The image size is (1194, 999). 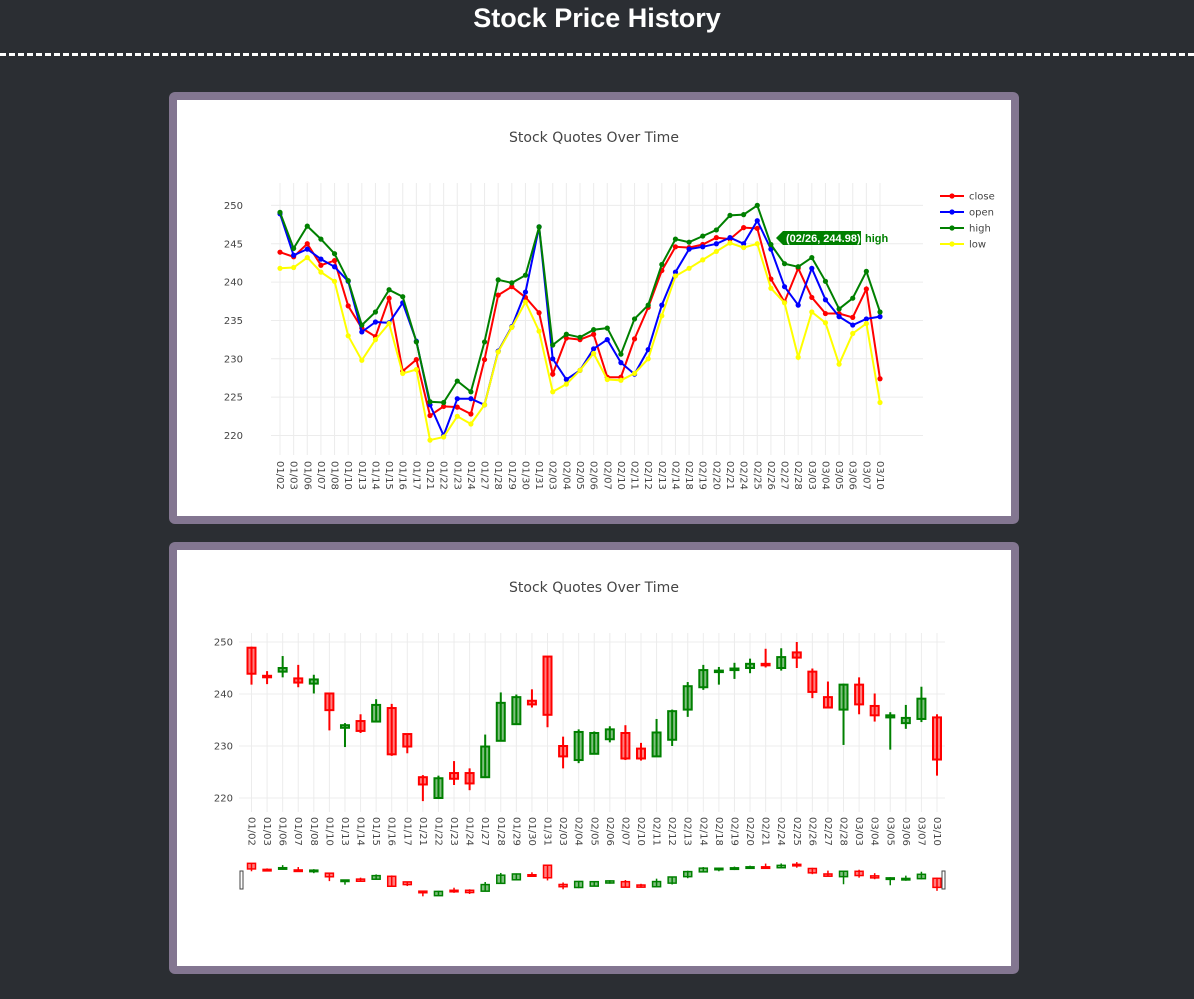 What do you see at coordinates (687, 831) in the screenshot?
I see `x-tick-label: 02/13` at bounding box center [687, 831].